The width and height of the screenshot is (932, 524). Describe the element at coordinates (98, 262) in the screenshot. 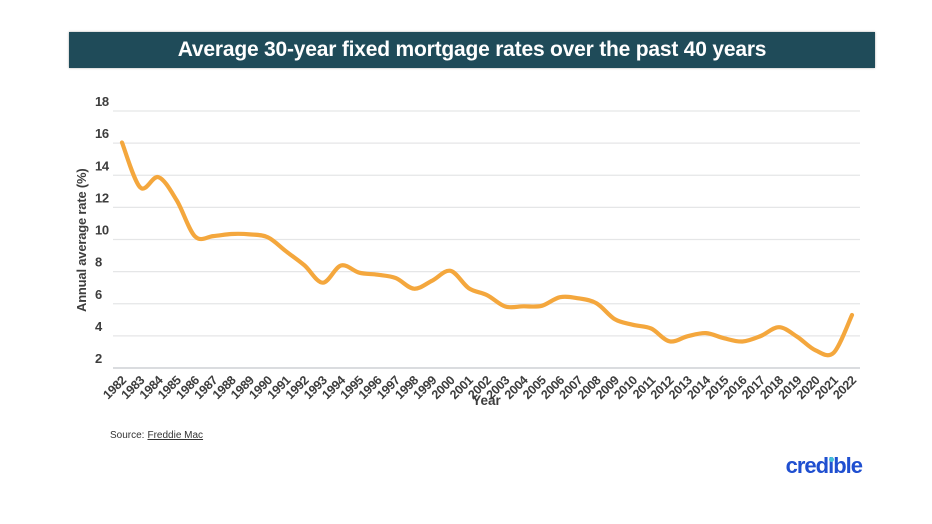

I see `y-tick-label: 8` at that location.